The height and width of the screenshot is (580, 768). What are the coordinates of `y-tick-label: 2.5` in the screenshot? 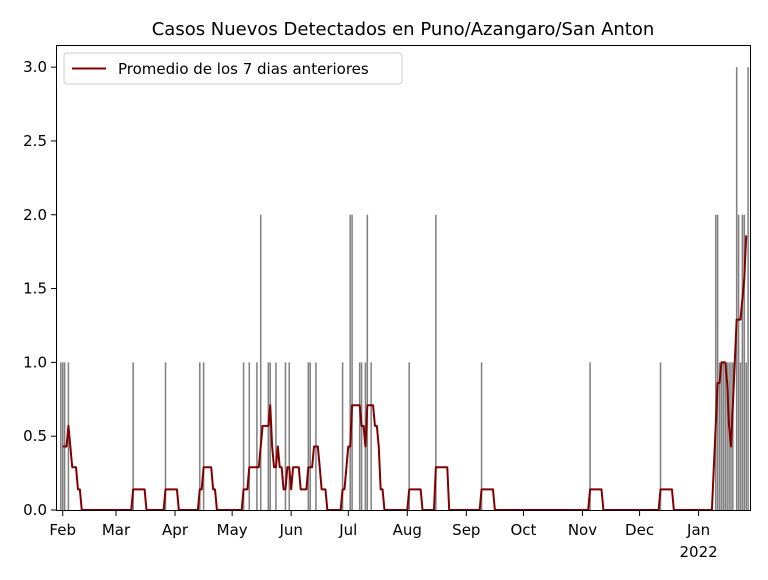 It's located at (35, 141).